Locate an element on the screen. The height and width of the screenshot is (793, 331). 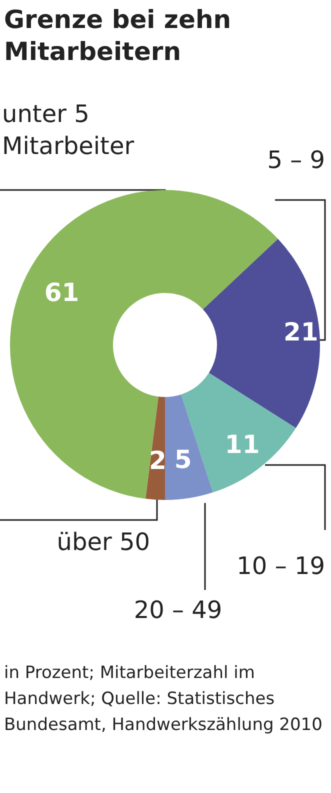
data-label: 2 is located at coordinates (157, 461).